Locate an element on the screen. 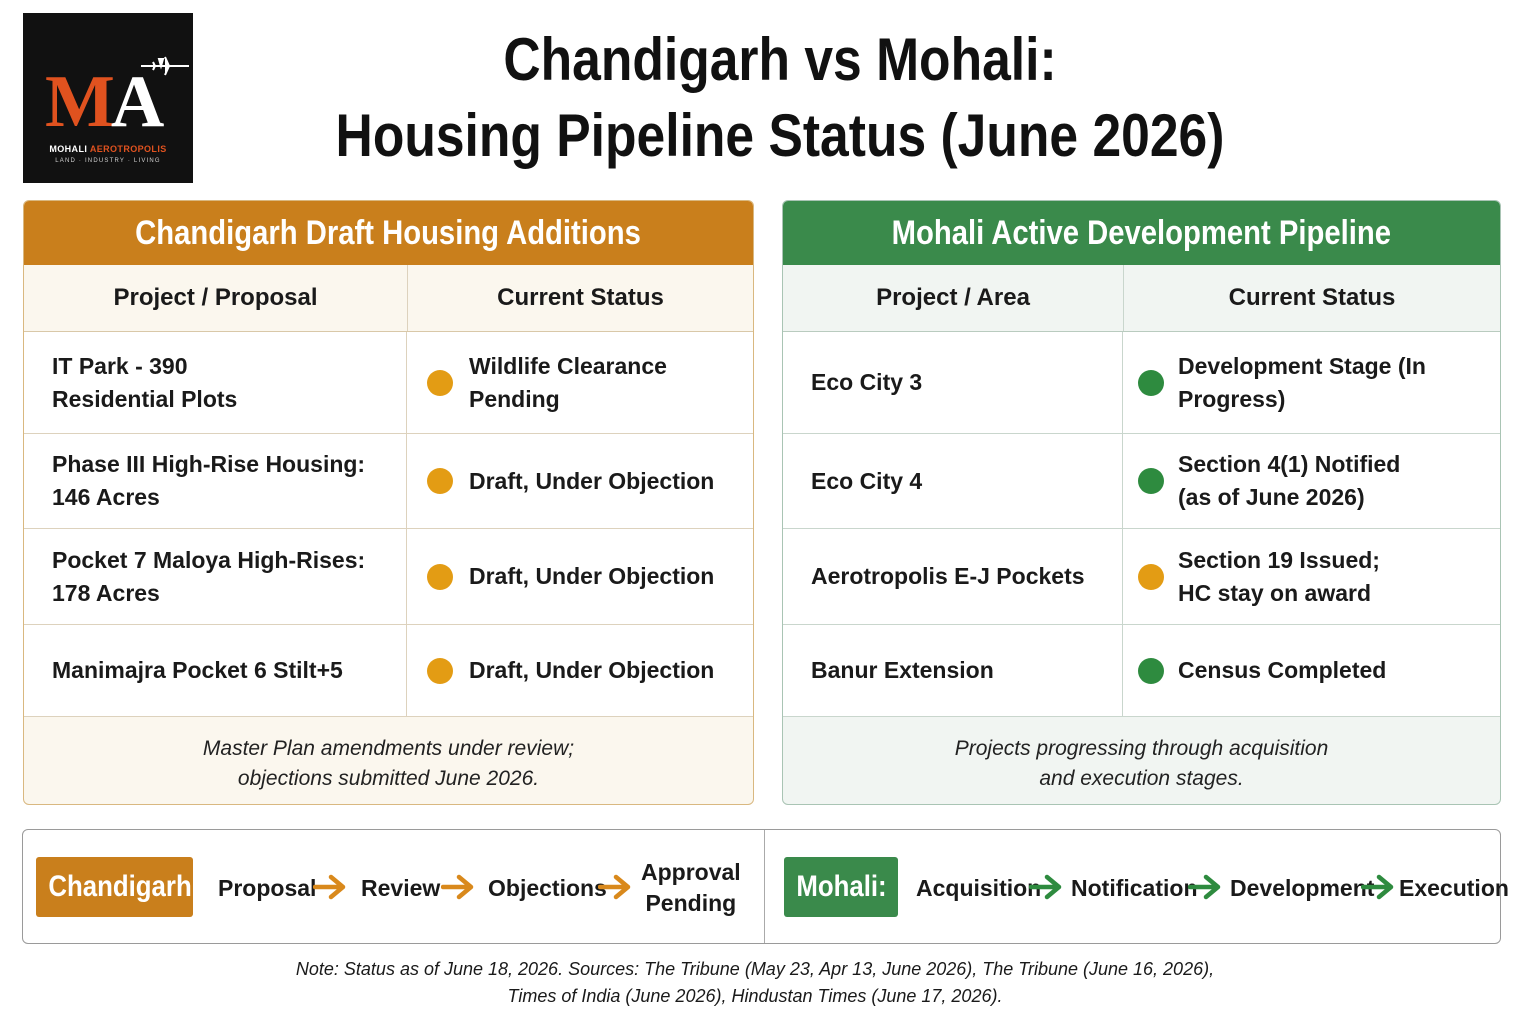 Image resolution: width=1536 pixels, height=1024 pixels. column-header-project: Project / Proposal is located at coordinates (216, 298).